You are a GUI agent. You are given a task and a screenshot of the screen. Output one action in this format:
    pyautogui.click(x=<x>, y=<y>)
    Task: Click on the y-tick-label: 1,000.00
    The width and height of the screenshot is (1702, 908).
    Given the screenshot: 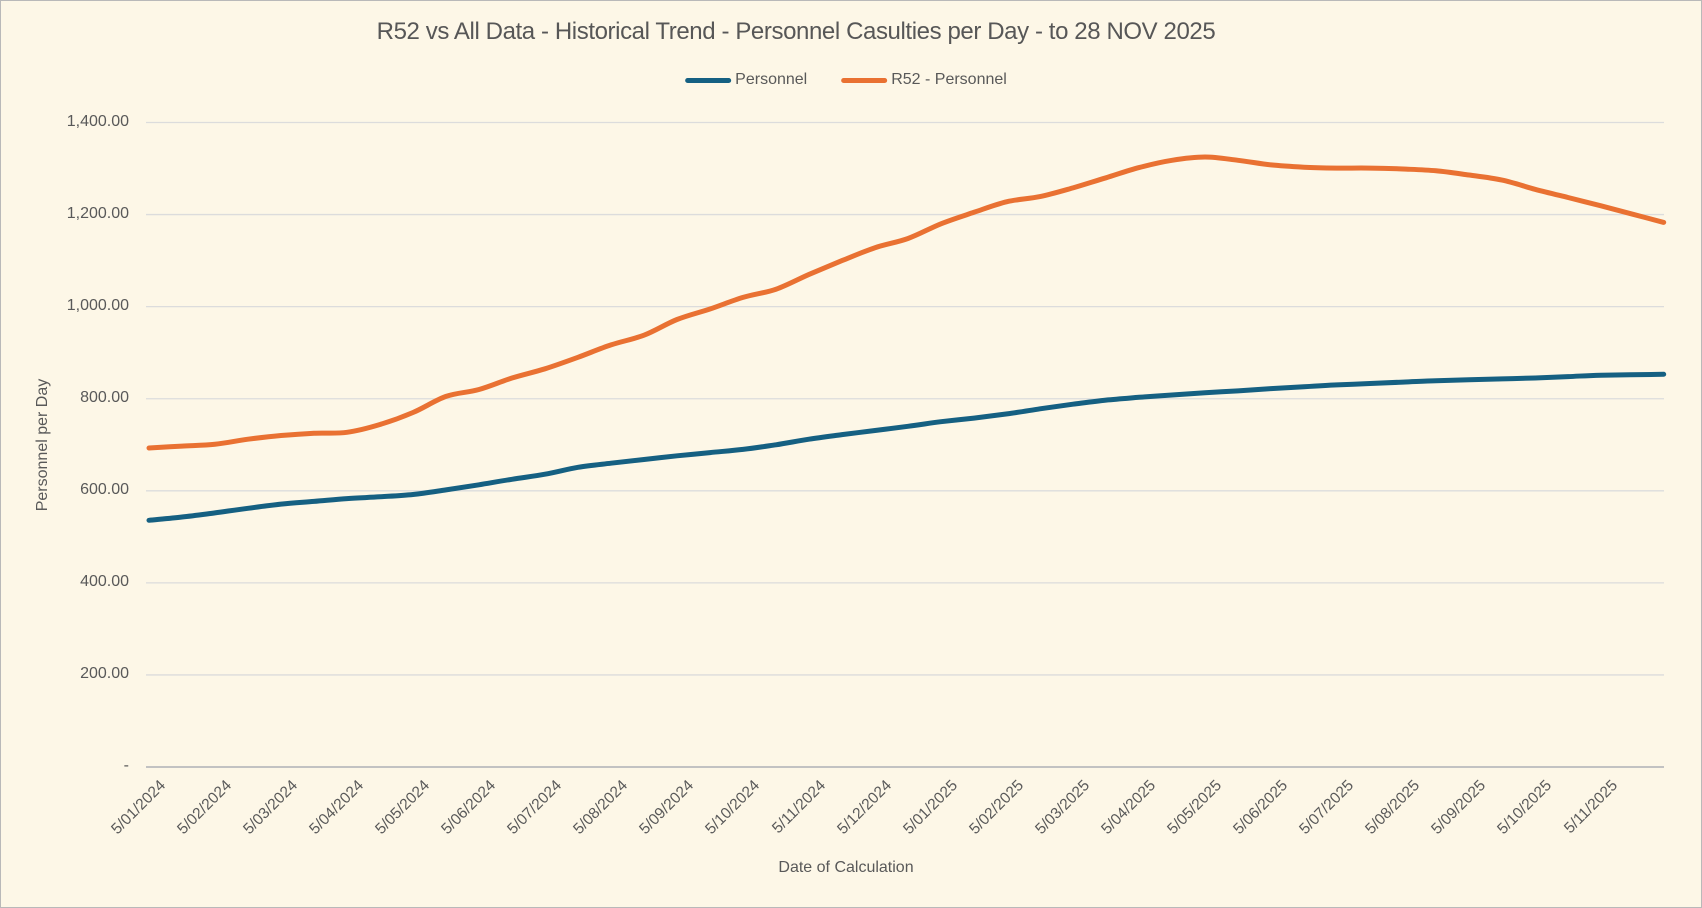 What is the action you would take?
    pyautogui.click(x=97, y=305)
    